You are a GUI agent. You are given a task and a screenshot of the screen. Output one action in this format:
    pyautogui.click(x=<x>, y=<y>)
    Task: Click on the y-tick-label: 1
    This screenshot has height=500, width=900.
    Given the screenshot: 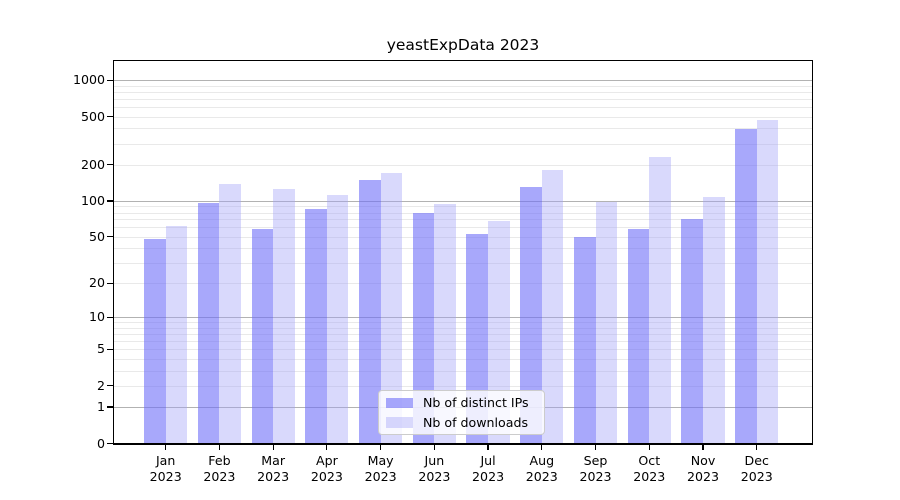 What is the action you would take?
    pyautogui.click(x=100, y=407)
    